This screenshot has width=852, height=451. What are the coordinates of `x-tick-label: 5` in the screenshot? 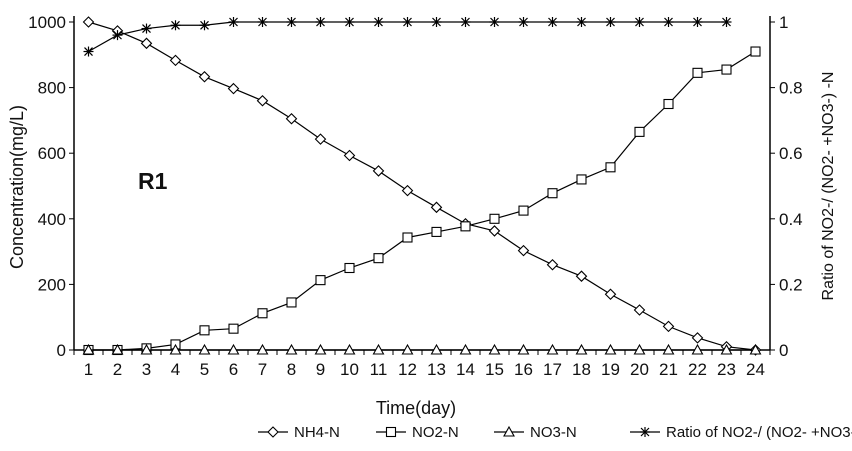 It's located at (204, 369).